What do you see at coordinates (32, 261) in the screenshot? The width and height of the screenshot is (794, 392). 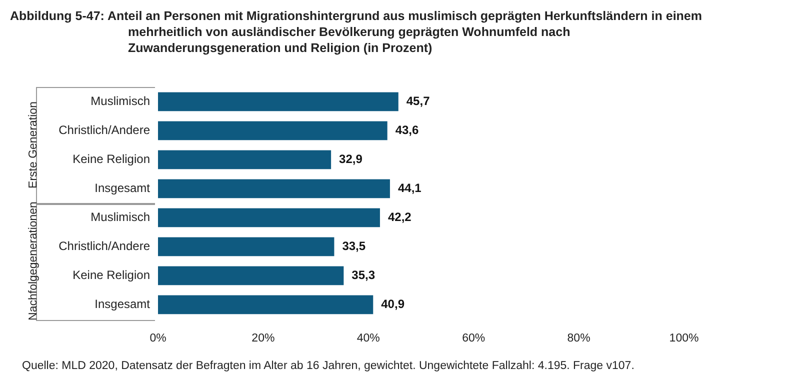 I see `text: Nachfolgegenerationen` at bounding box center [32, 261].